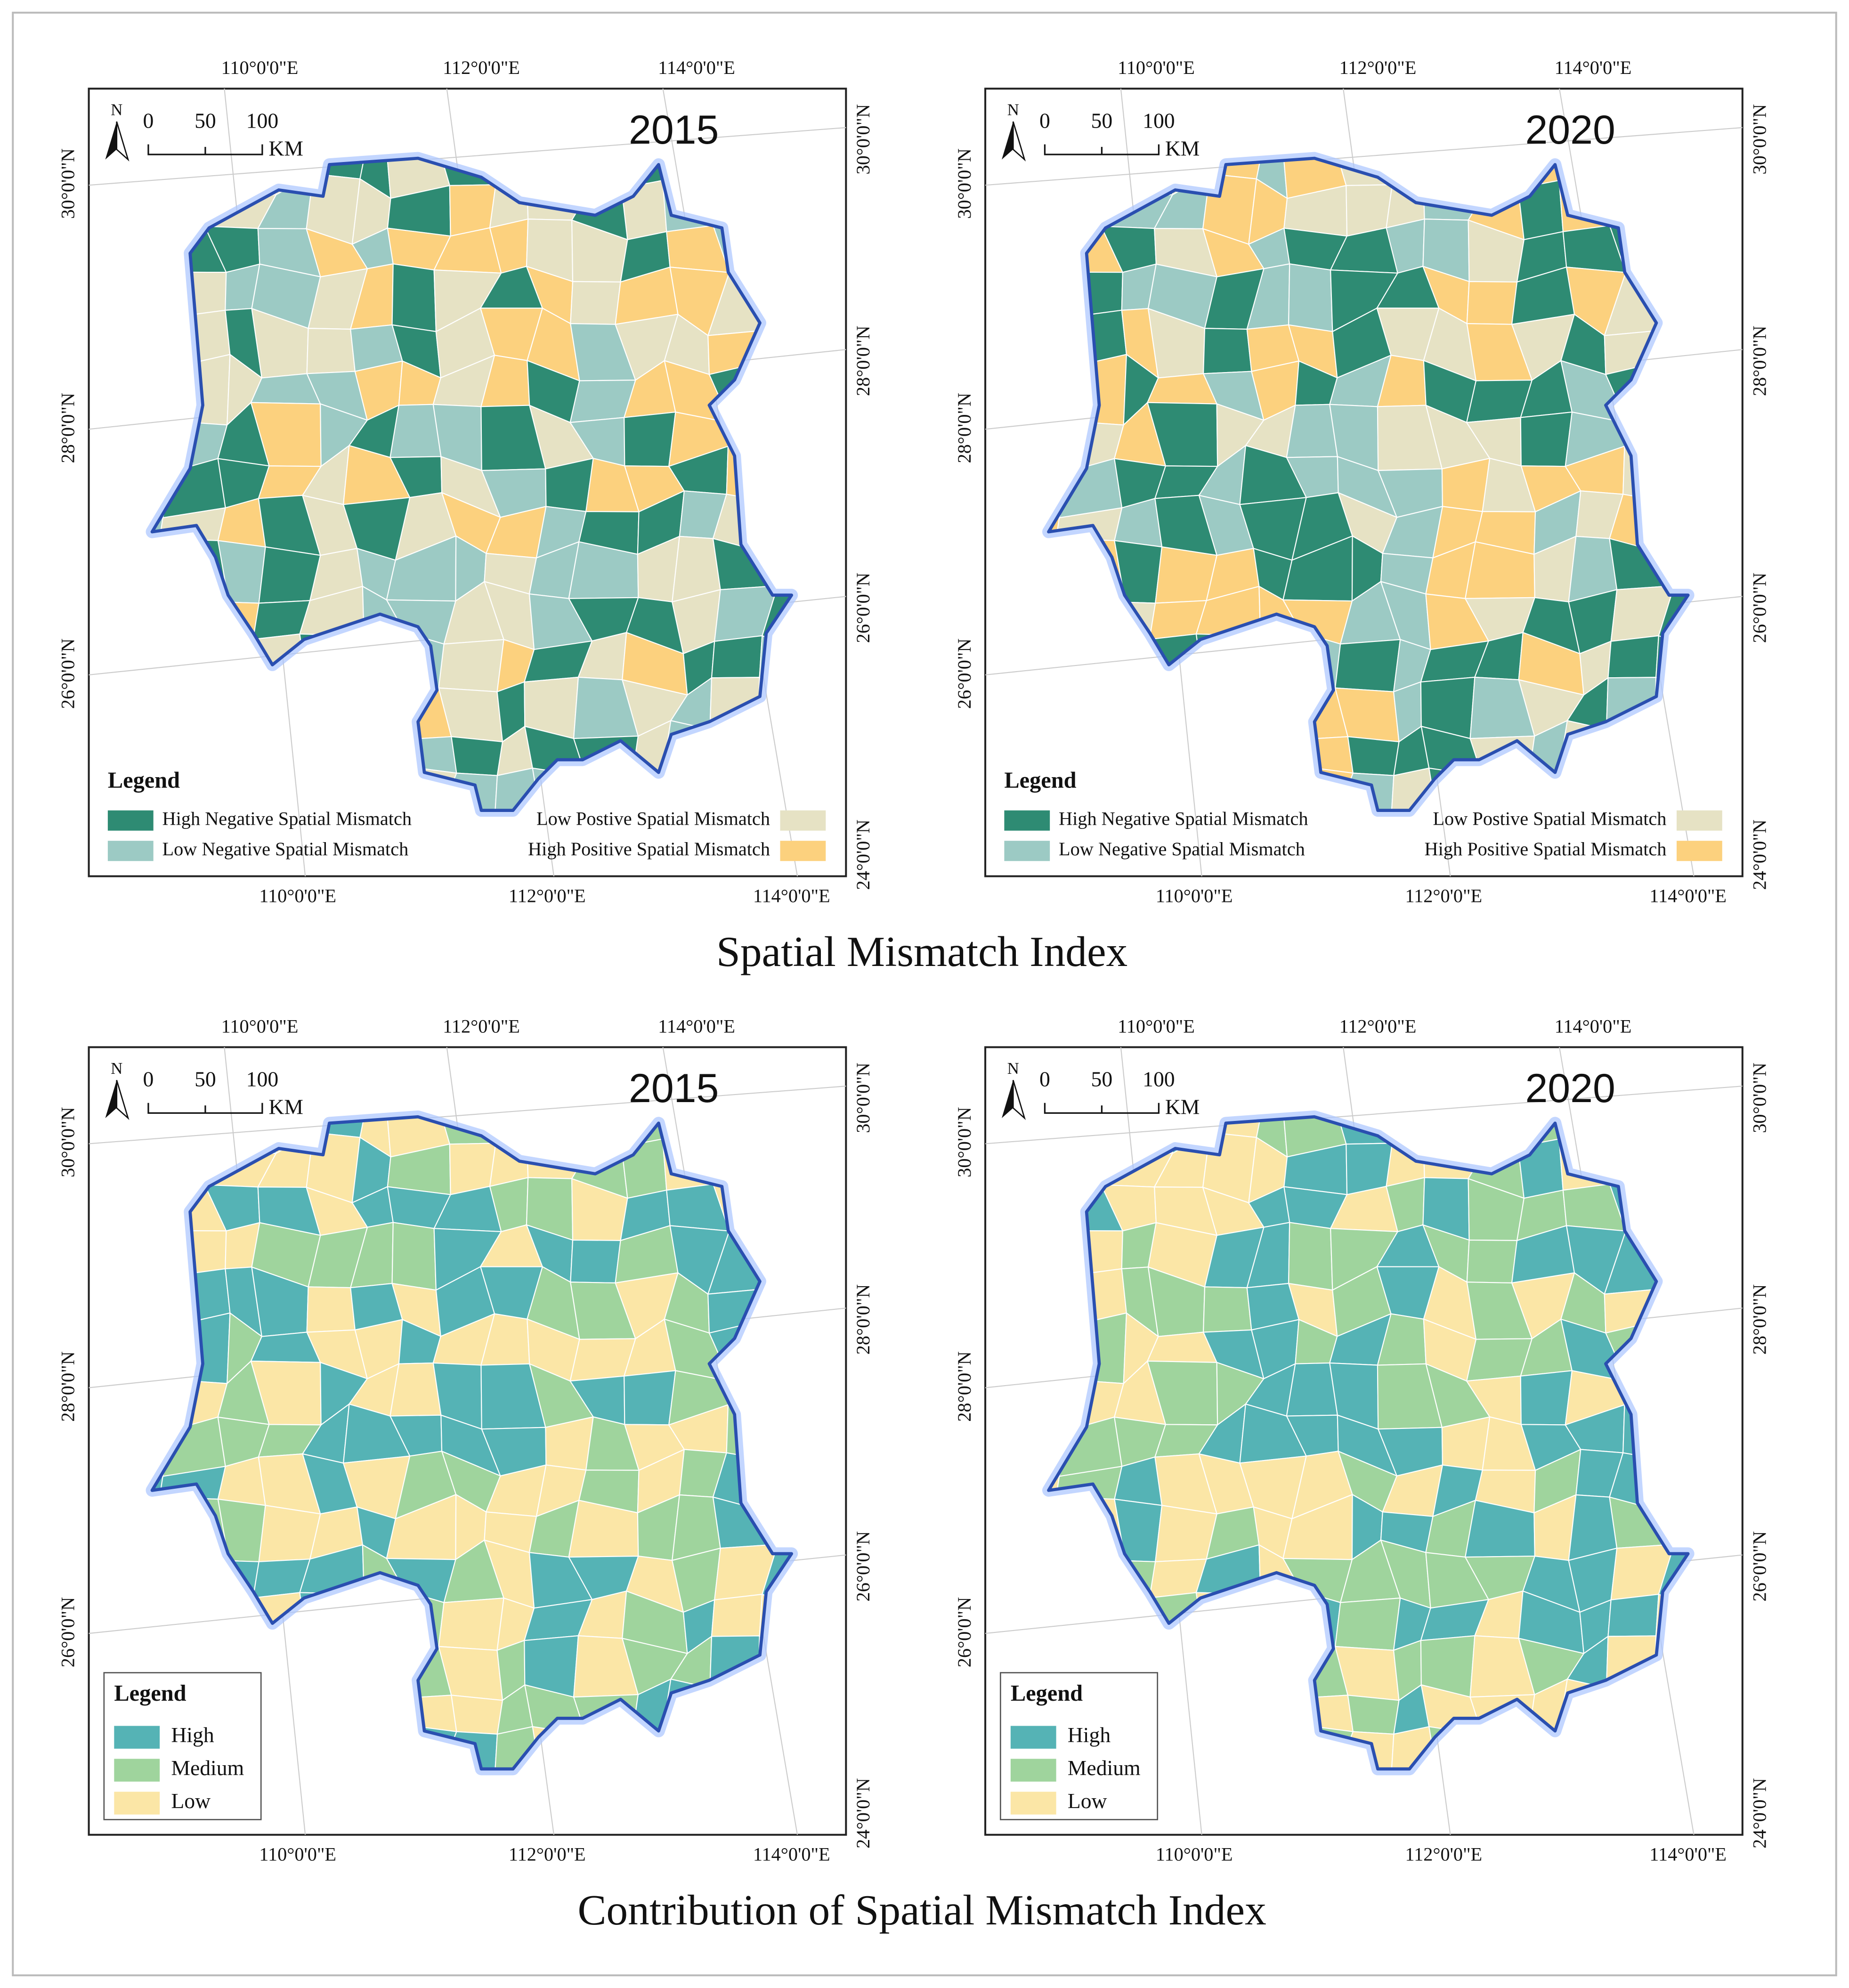  Describe the element at coordinates (205, 1109) in the screenshot. I see `scale-bar` at that location.